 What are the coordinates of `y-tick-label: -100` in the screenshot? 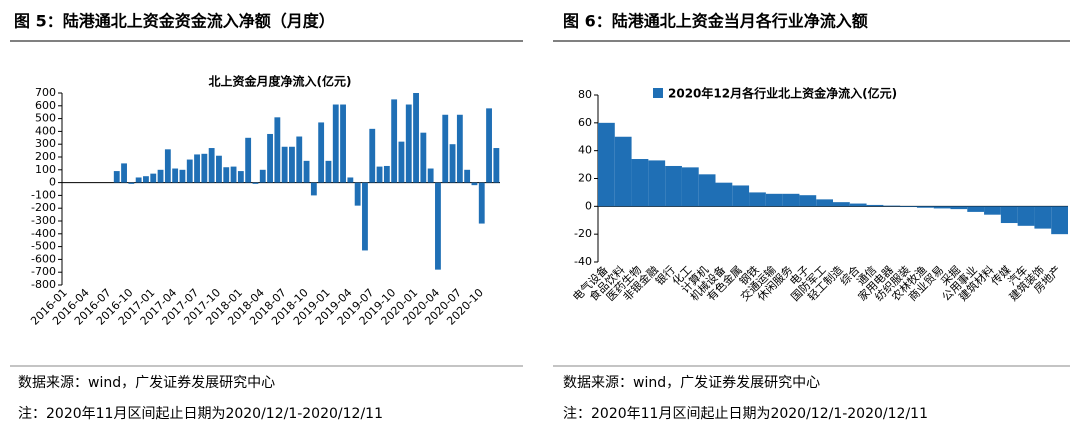 It's located at (43, 194).